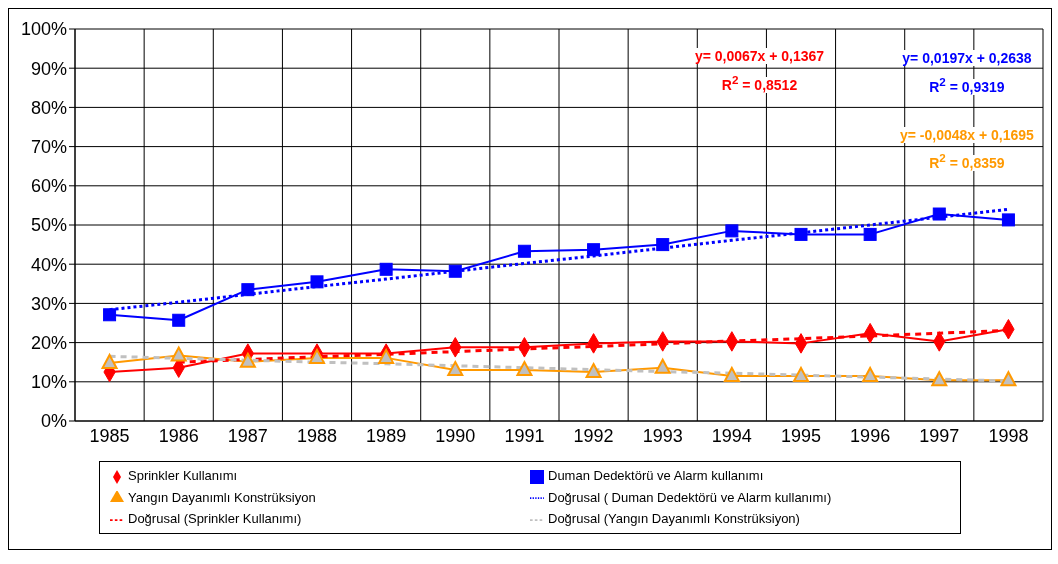 This screenshot has height=564, width=1058. I want to click on x-tick-label: 1992, so click(593, 435).